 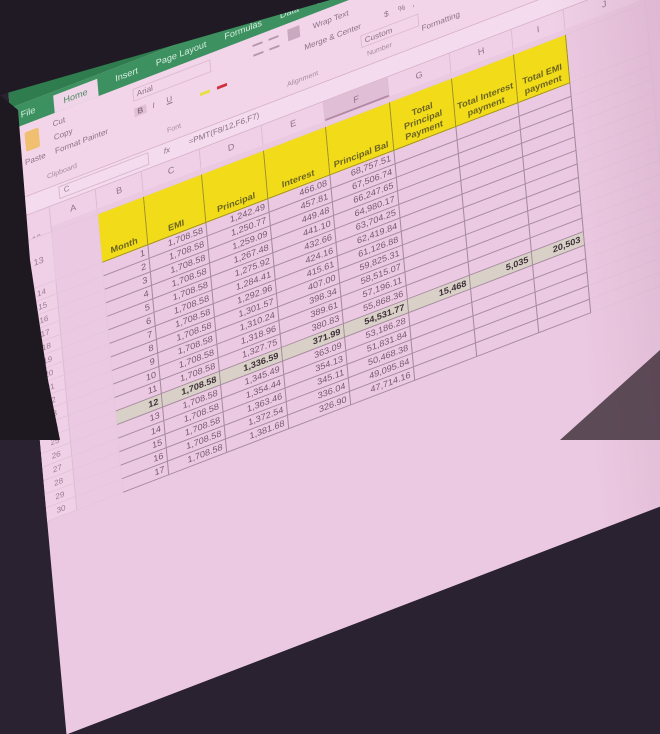 What do you see at coordinates (441, 21) in the screenshot?
I see `conditional-formatting-button: Formatting` at bounding box center [441, 21].